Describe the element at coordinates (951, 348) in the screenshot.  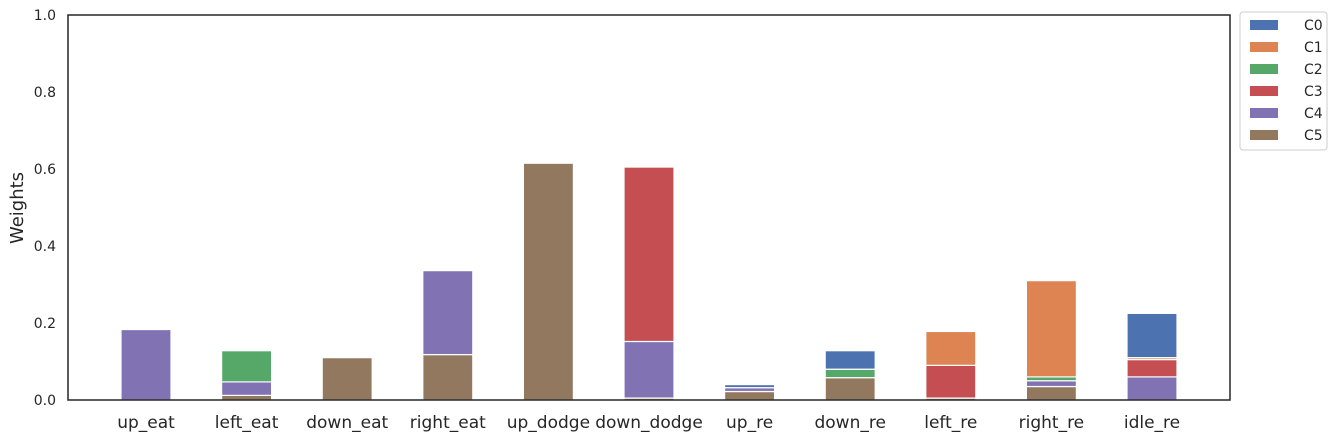
I see `bar-segment-left_re-C1` at that location.